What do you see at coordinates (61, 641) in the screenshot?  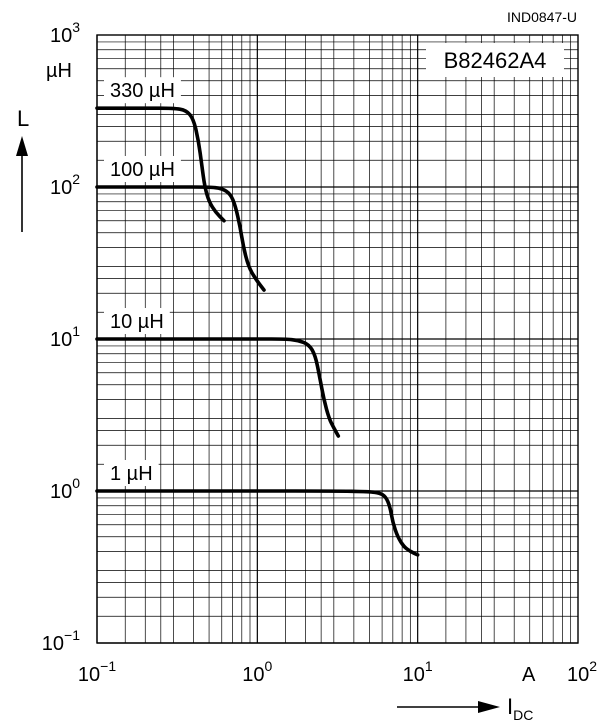 I see `y-tick-label: 10⁻¹` at bounding box center [61, 641].